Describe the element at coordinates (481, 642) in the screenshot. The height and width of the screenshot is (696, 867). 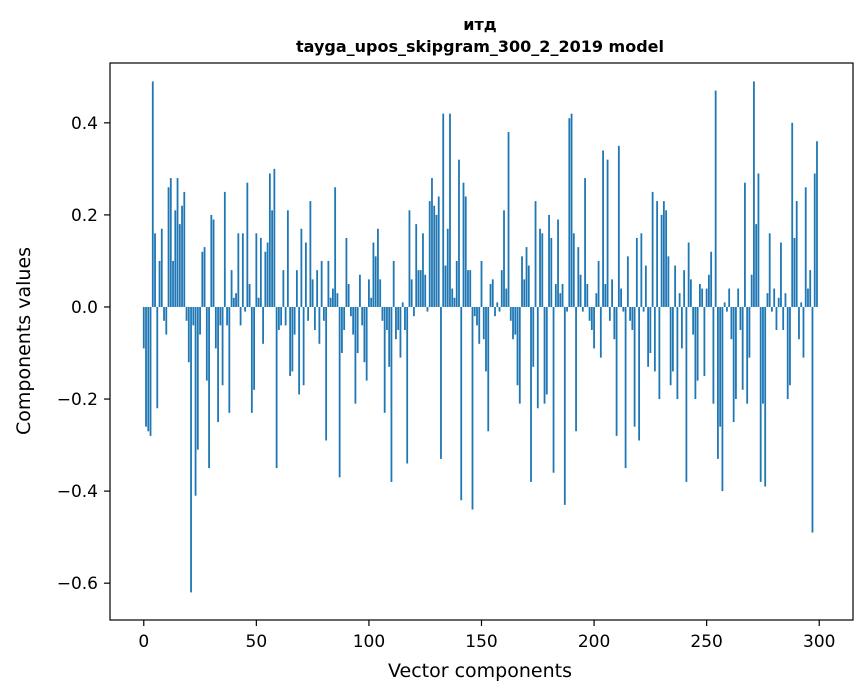
I see `x-tick-label: 150` at that location.